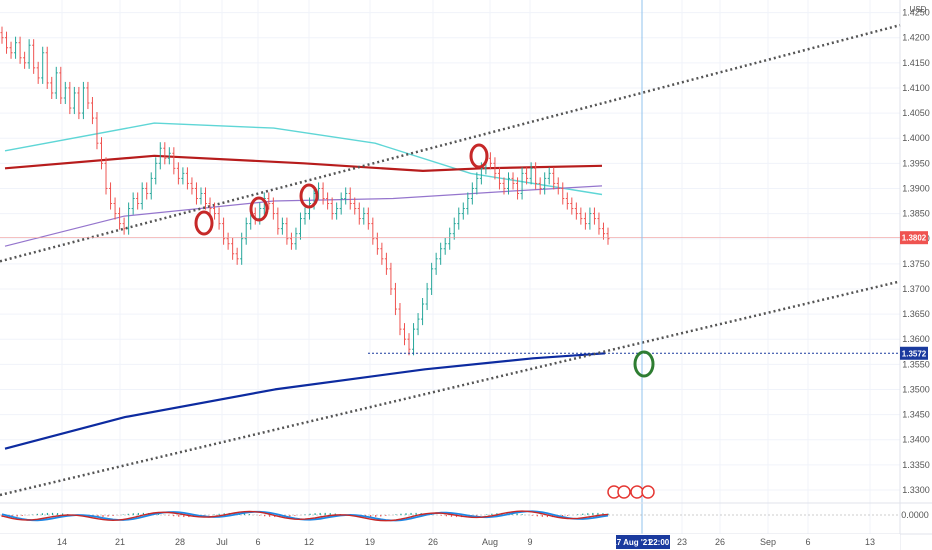 The height and width of the screenshot is (550, 932). I want to click on last-price-label: 1.3802, so click(914, 238).